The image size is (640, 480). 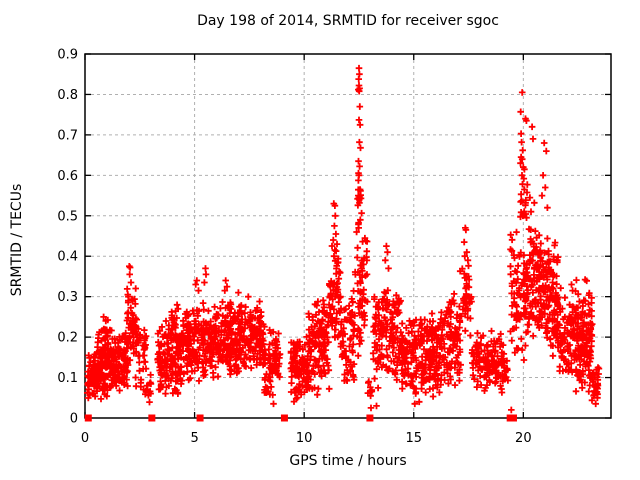 I want to click on x-tick-label: 0, so click(x=85, y=438).